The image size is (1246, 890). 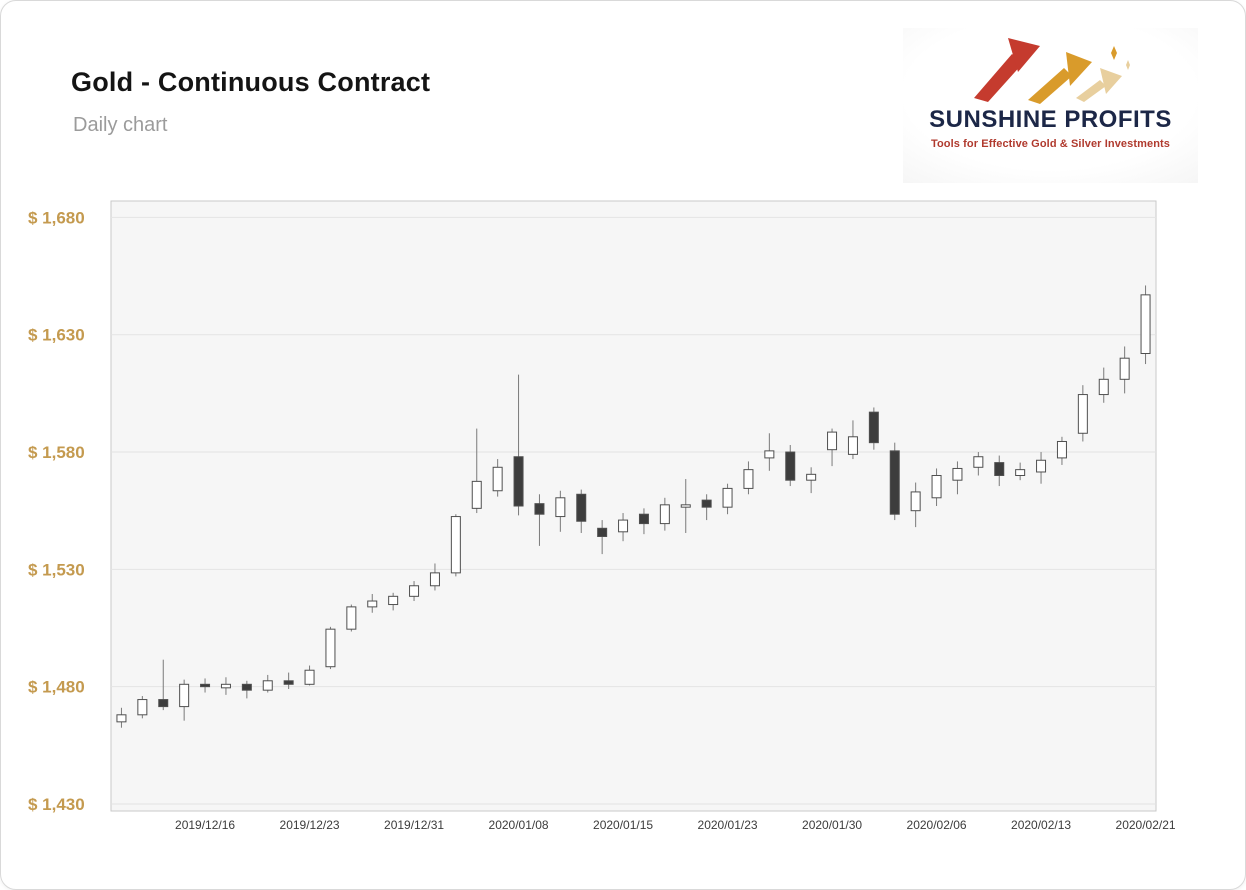 I want to click on x-axis-label: 2020/01/08, so click(x=519, y=825).